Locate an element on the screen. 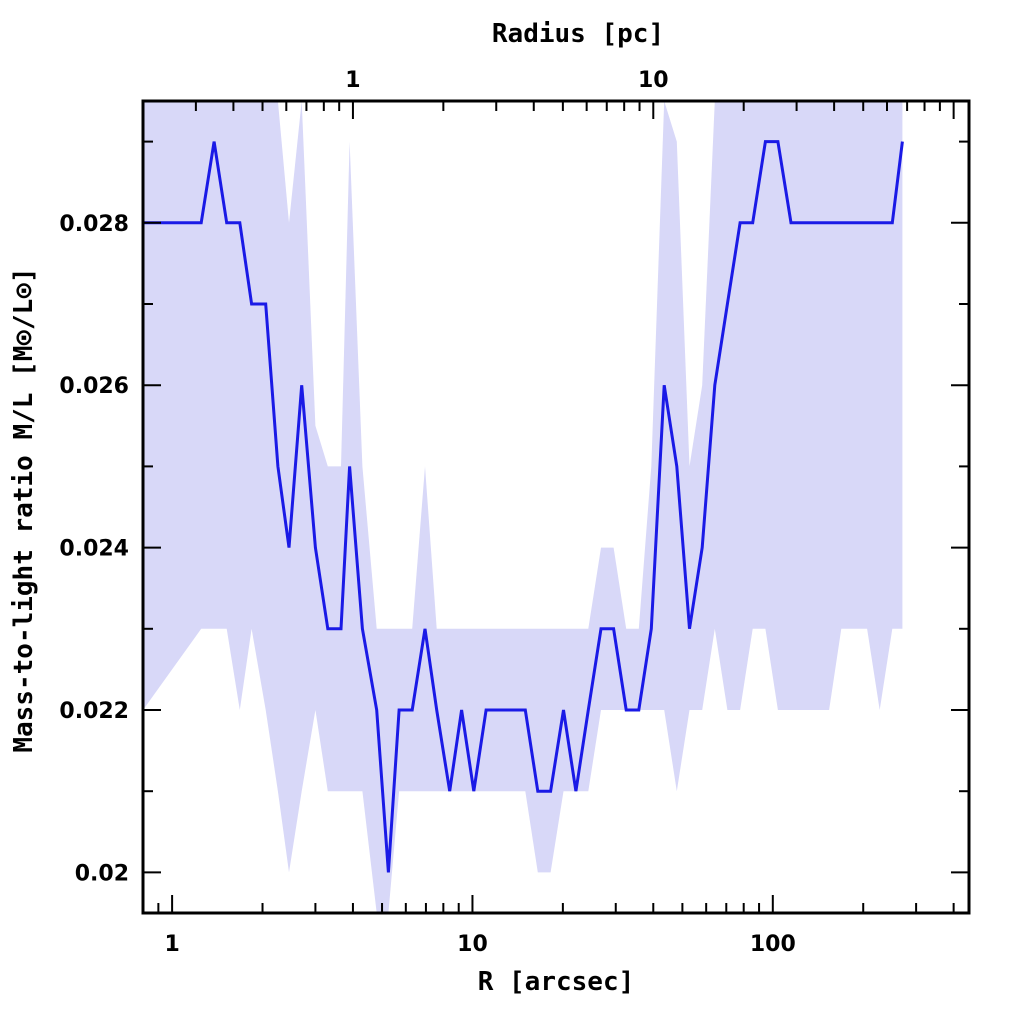 Image resolution: width=1024 pixels, height=1024 pixels. top-axis-title: Radius [pc] is located at coordinates (578, 34).